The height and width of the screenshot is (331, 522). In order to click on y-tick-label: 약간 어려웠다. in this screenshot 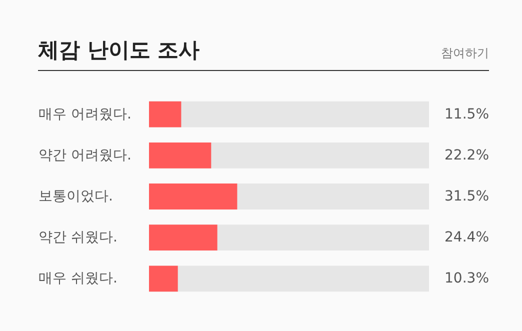, I will do `click(85, 155)`.